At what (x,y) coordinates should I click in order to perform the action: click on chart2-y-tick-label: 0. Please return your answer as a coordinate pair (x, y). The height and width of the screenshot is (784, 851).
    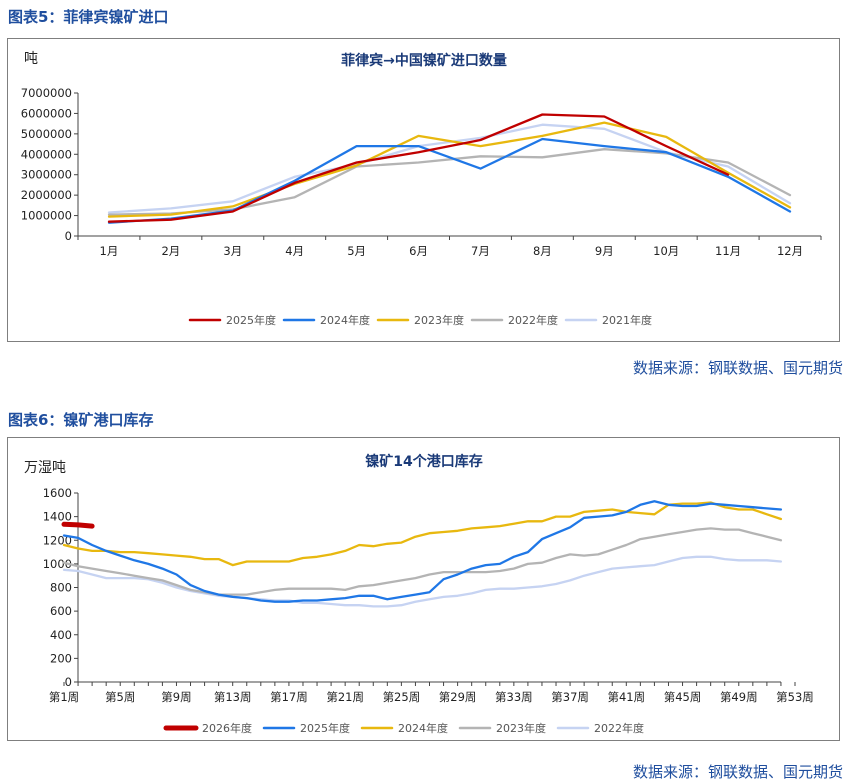
    Looking at the image, I should click on (68, 682).